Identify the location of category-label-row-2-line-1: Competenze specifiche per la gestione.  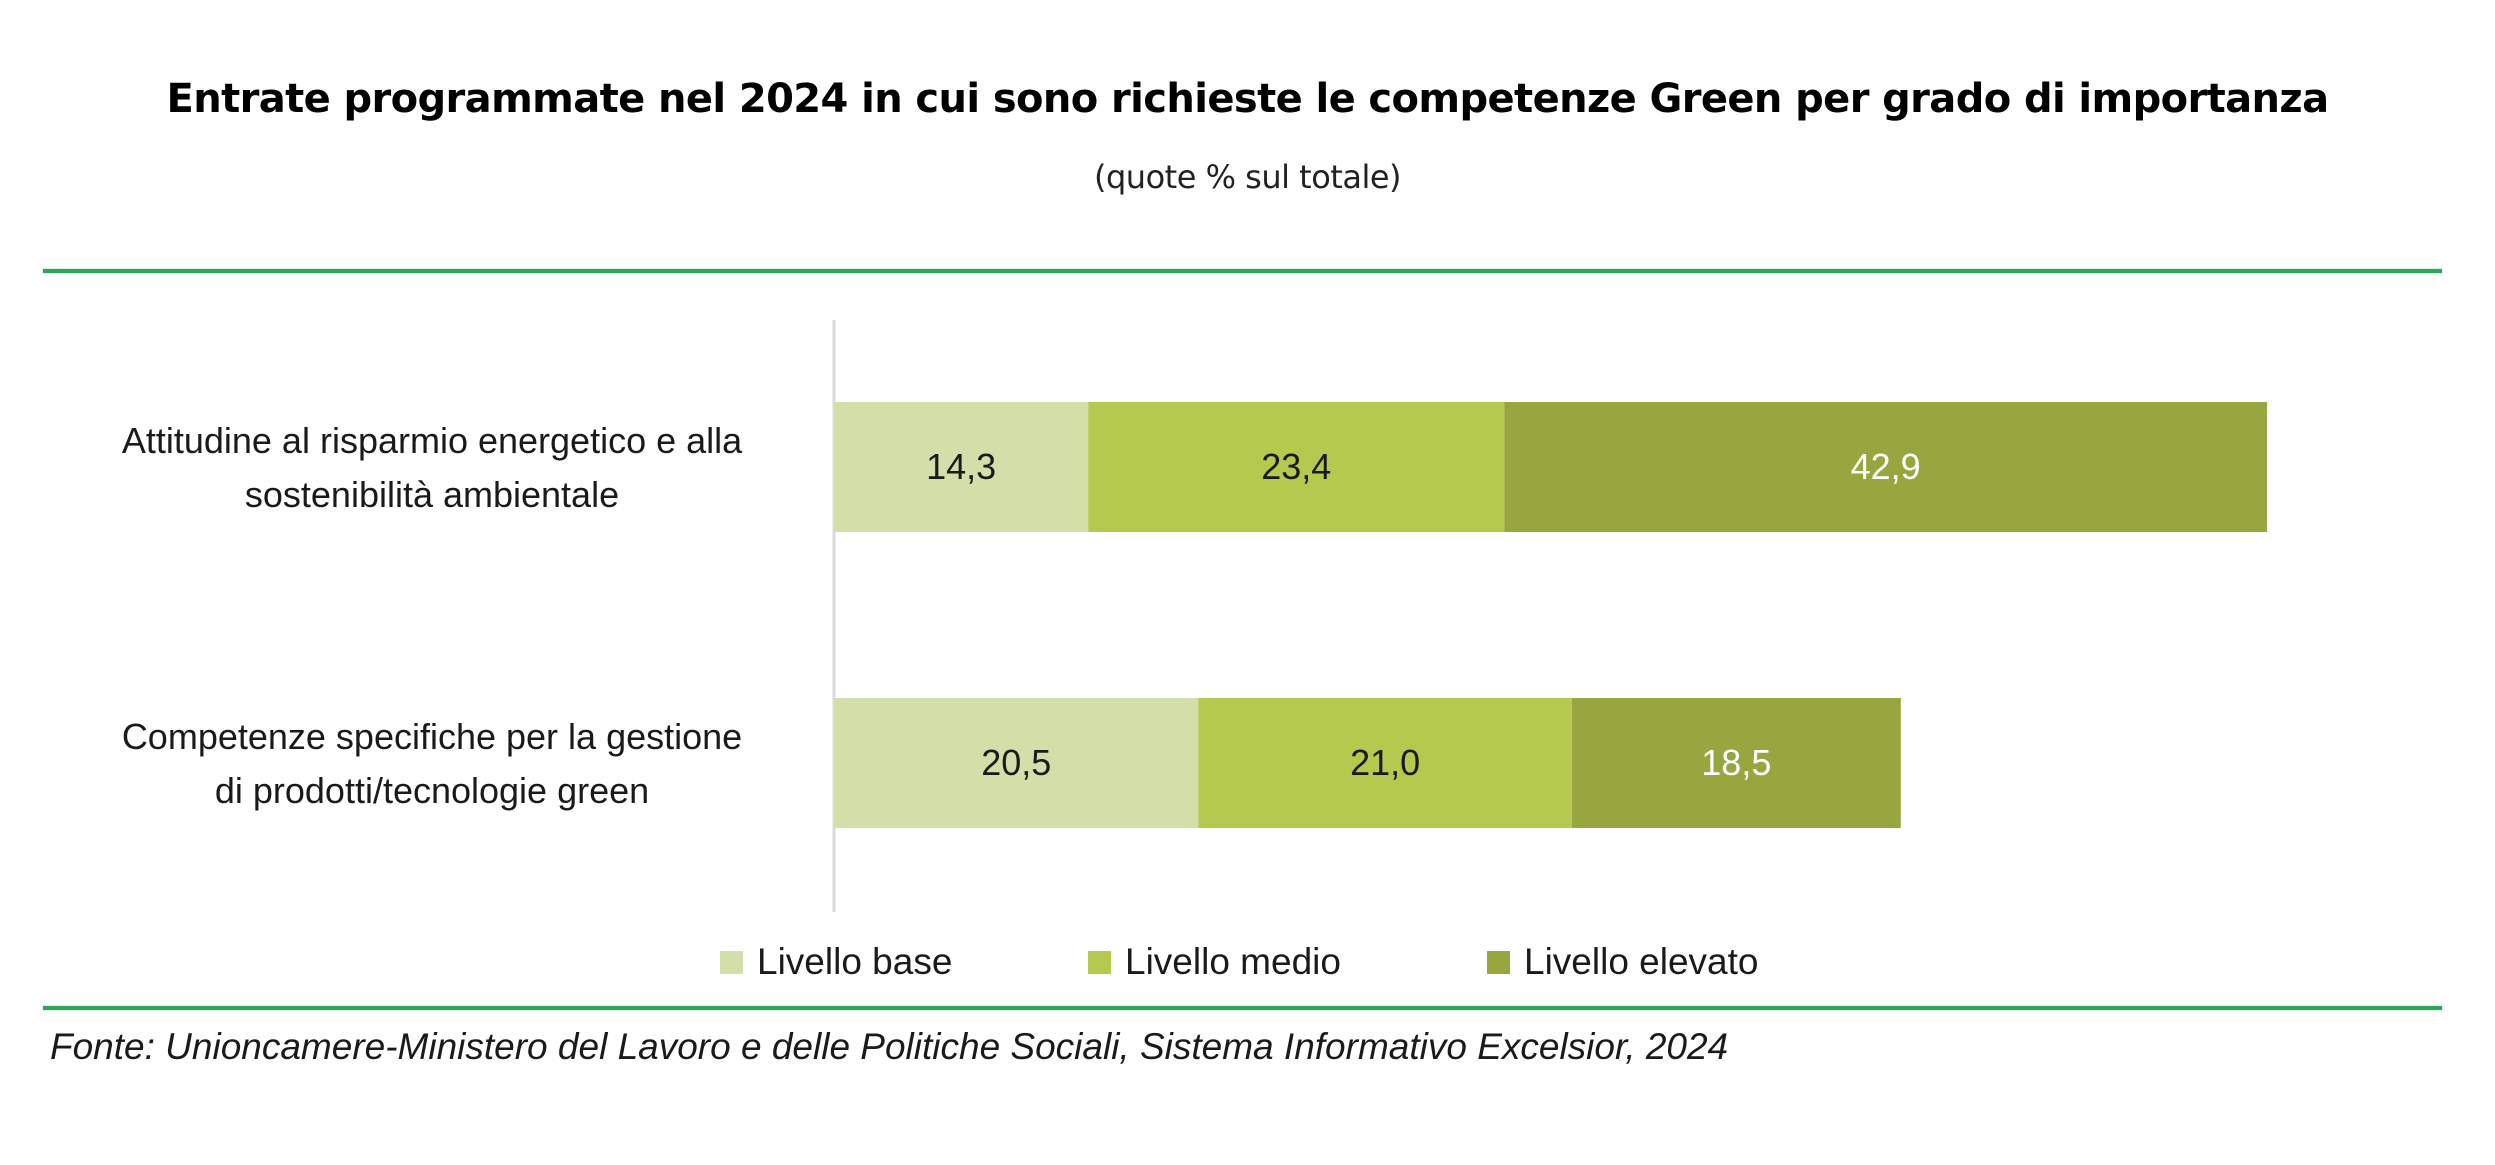
(432, 736).